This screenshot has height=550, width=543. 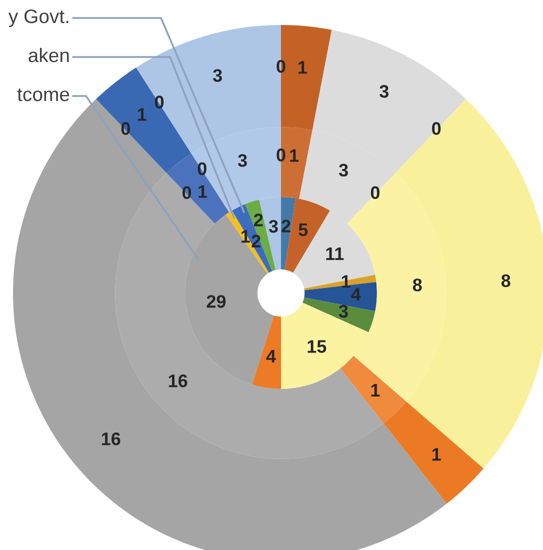 What do you see at coordinates (335, 254) in the screenshot?
I see `data-label: 11` at bounding box center [335, 254].